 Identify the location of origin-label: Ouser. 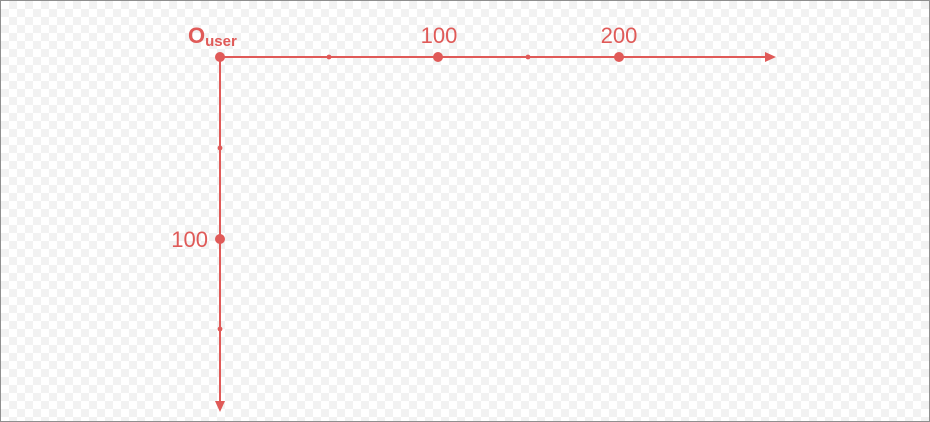
(212, 36).